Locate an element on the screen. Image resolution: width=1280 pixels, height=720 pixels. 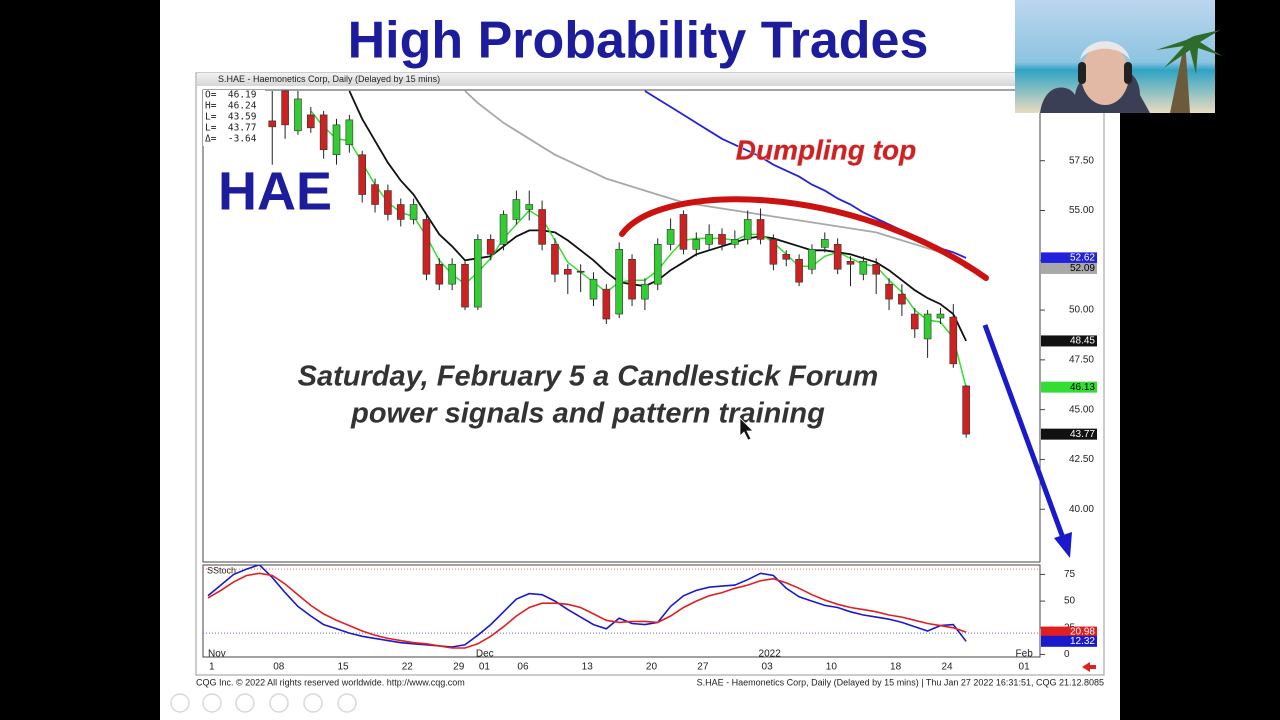
y-tick-label: 55.00 is located at coordinates (1081, 210).